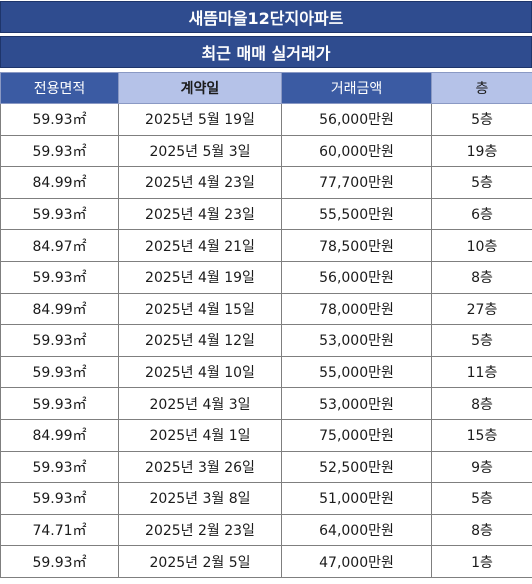 The height and width of the screenshot is (584, 532). I want to click on price-cell: 55,000만원, so click(356, 372).